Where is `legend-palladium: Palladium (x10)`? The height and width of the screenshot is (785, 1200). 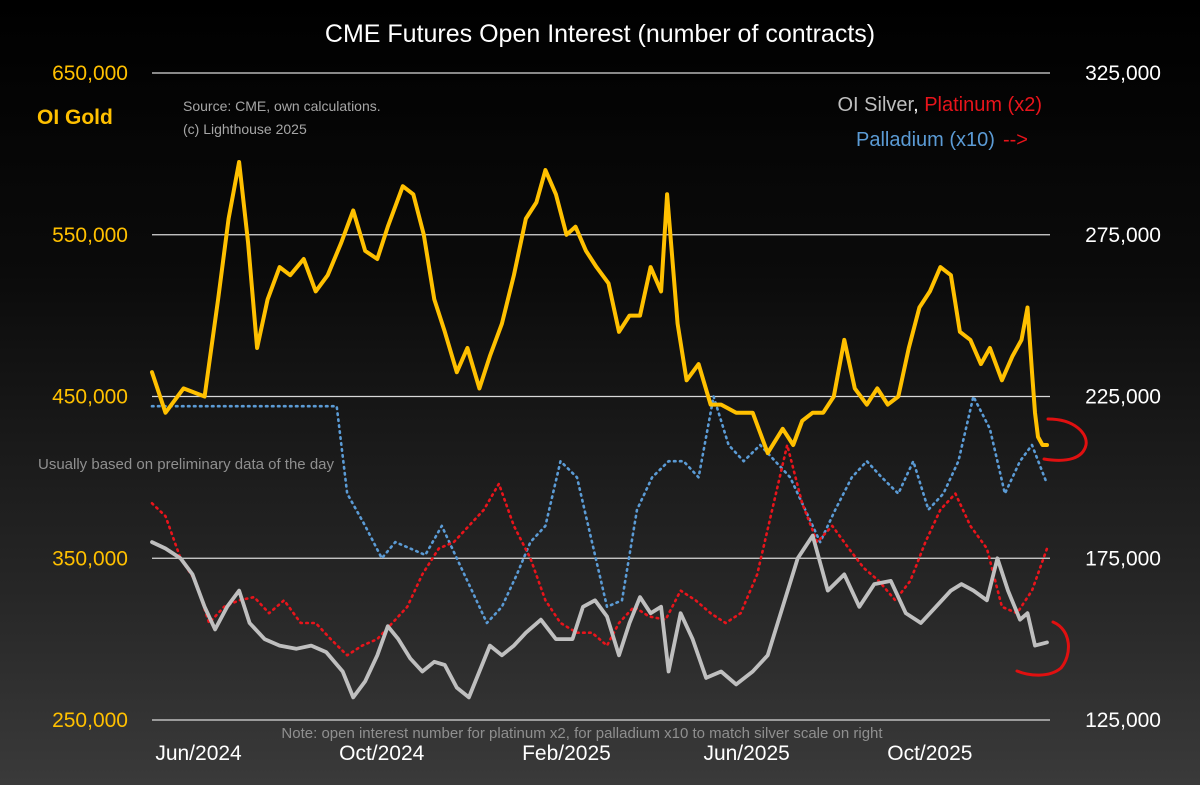
legend-palladium: Palladium (x10) is located at coordinates (925, 140).